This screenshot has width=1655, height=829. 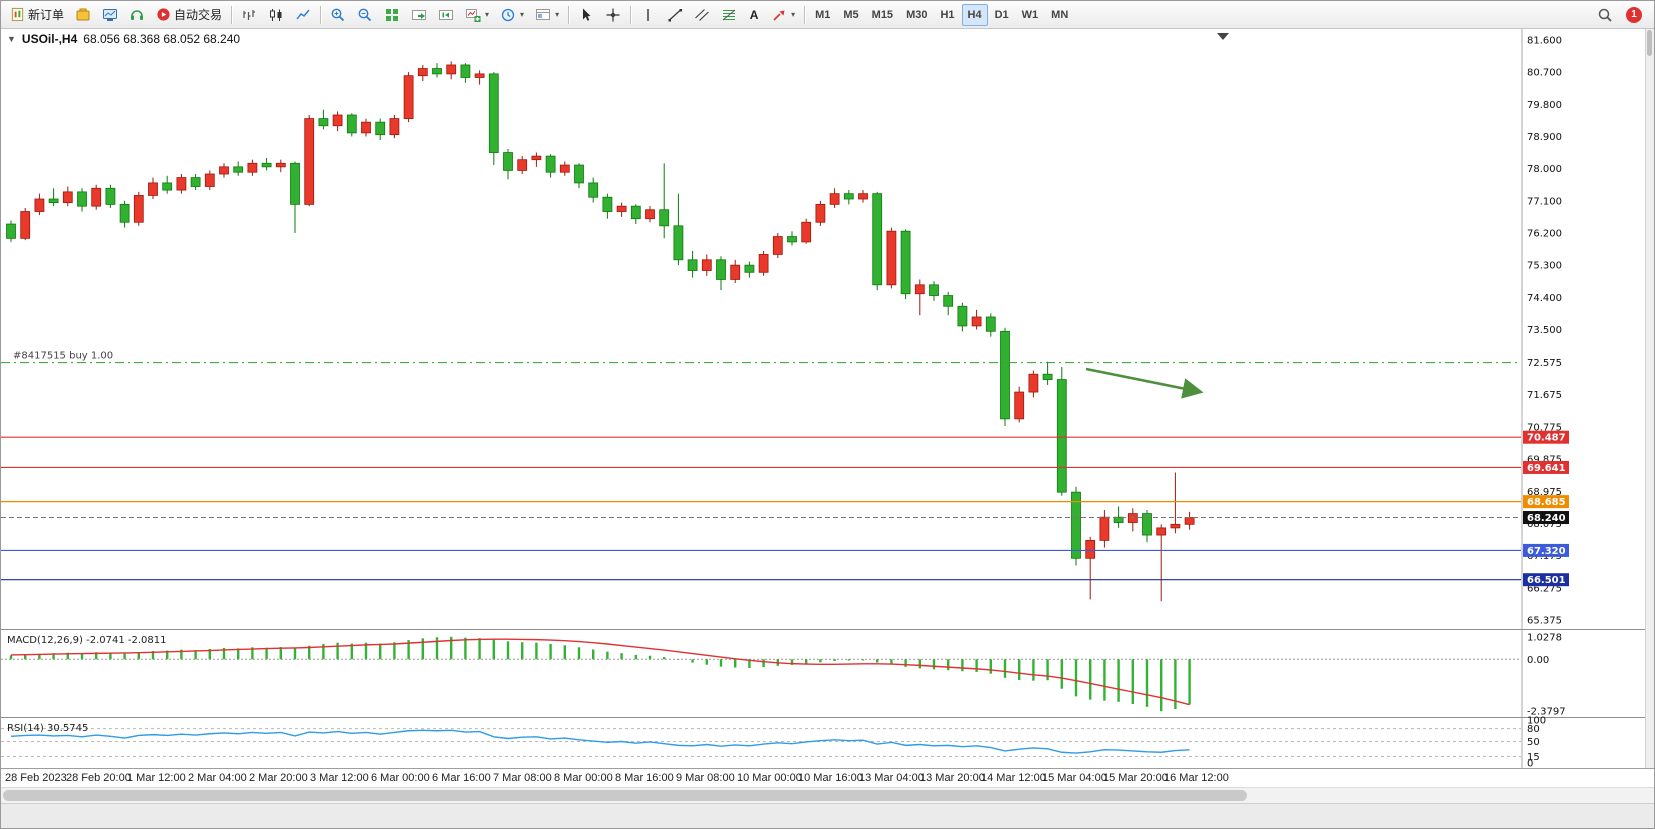 I want to click on templates-button: ▾, so click(x=547, y=15).